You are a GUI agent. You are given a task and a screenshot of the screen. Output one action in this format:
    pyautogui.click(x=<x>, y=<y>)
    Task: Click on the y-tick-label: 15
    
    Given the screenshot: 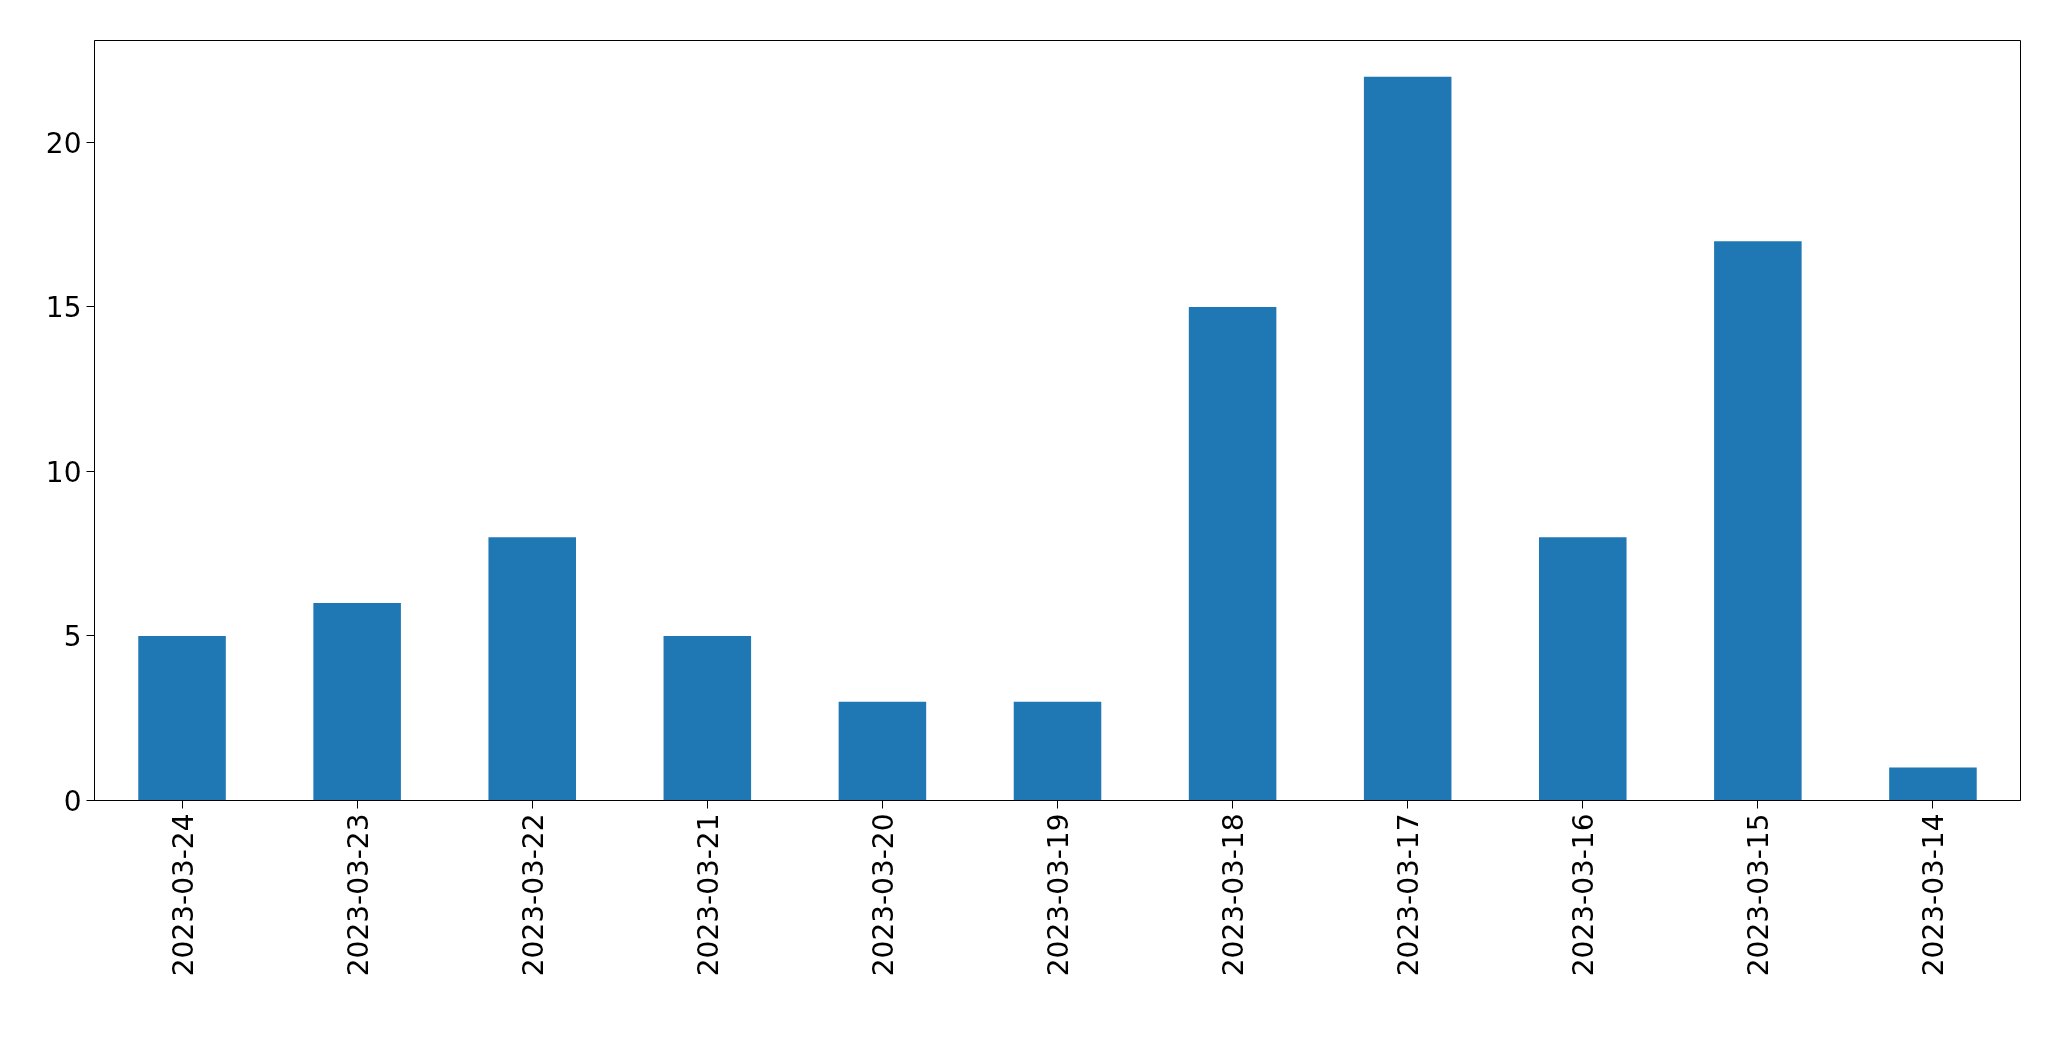 What is the action you would take?
    pyautogui.click(x=63, y=308)
    